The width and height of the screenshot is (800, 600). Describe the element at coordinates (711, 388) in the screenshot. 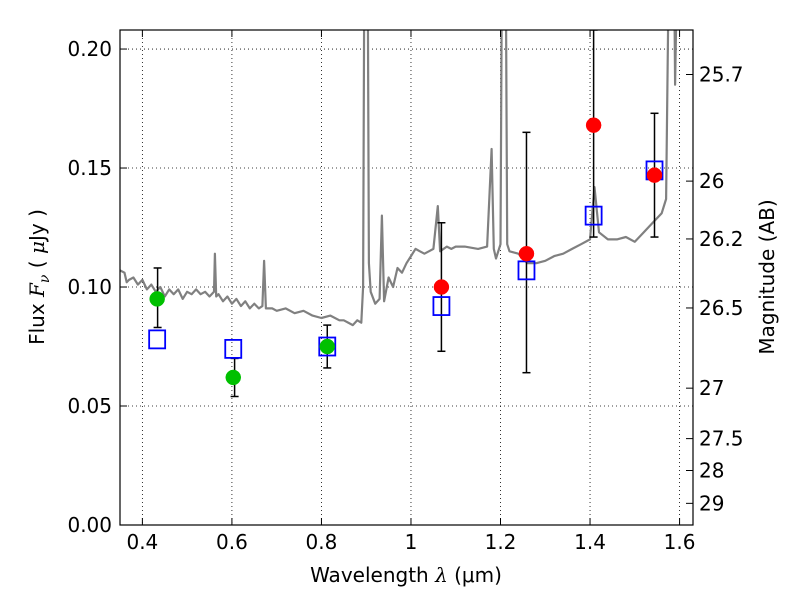

I see `y2-tick-label: 27` at that location.